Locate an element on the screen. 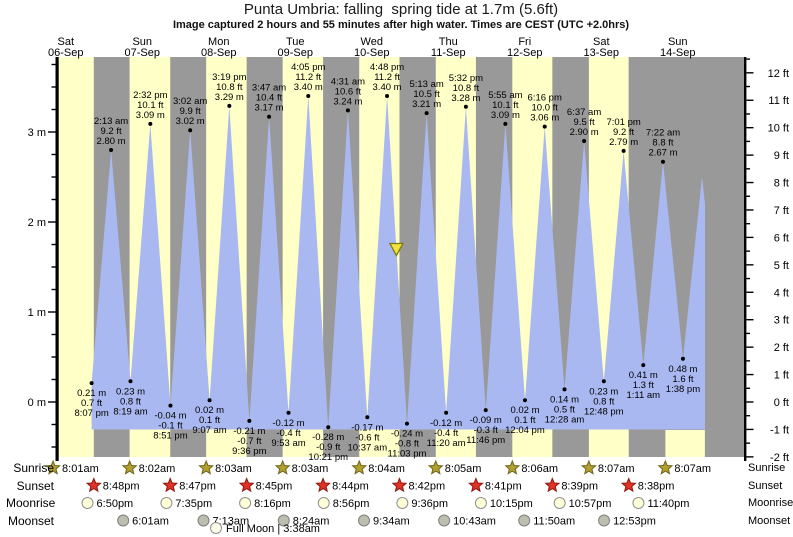 The width and height of the screenshot is (793, 537). tide-low-label: 0.5 ft is located at coordinates (564, 409).